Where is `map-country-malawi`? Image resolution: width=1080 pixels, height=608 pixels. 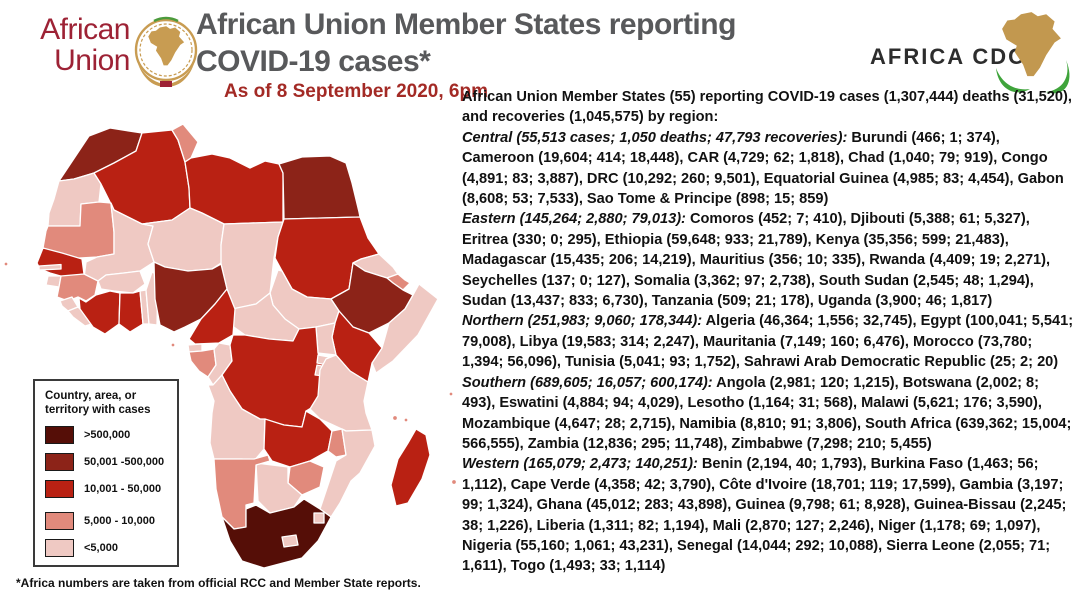
map-country-malawi is located at coordinates (337, 443).